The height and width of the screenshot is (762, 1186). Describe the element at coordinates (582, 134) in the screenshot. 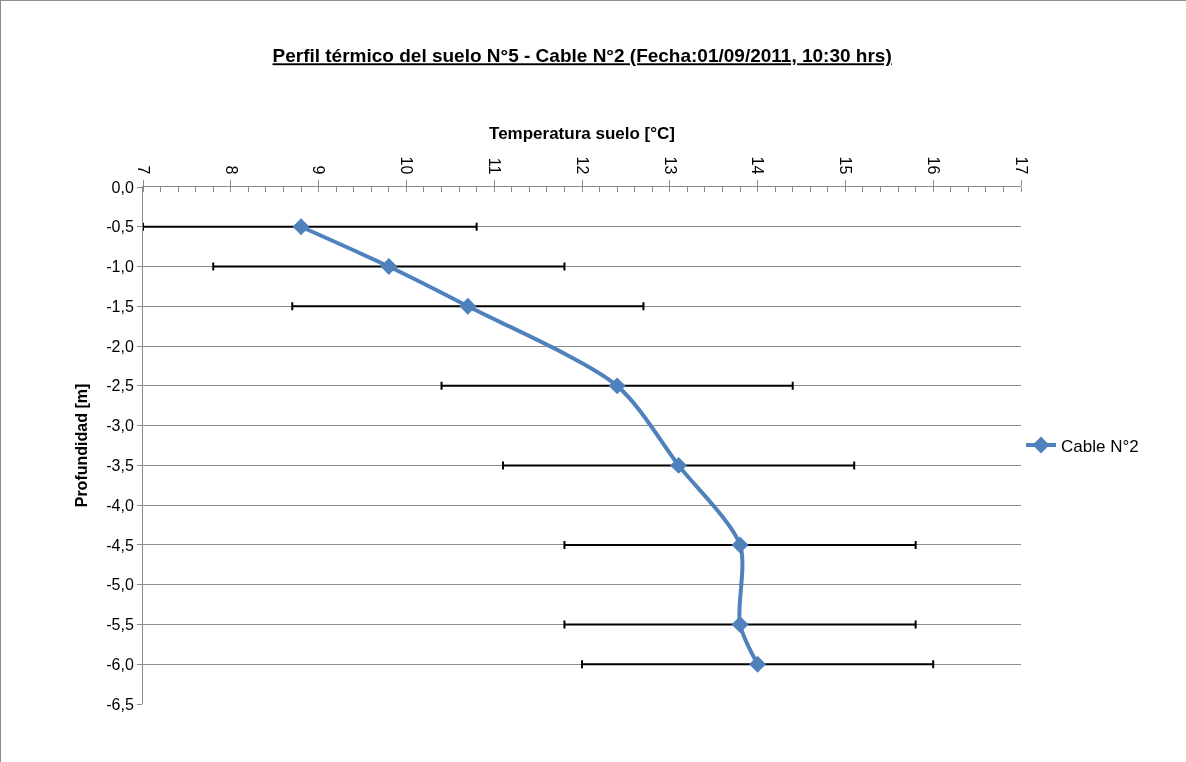

I see `x-axis-title: Temperatura suelo [°C]` at that location.